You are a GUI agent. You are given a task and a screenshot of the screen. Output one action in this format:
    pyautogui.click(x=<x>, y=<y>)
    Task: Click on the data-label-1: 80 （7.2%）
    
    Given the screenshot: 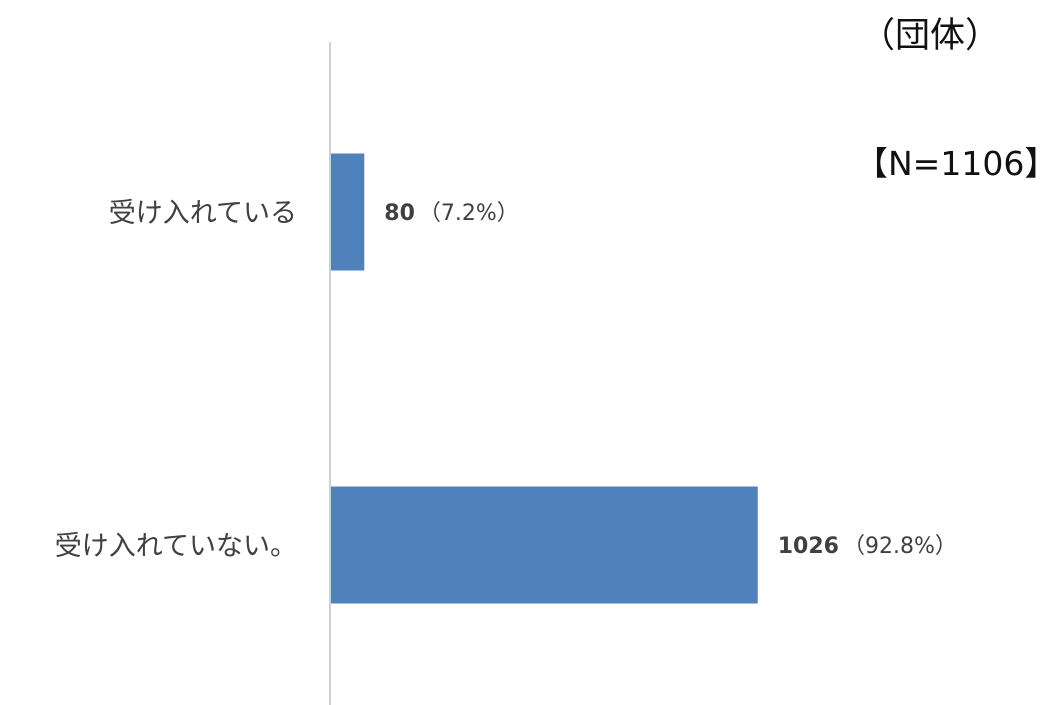 What is the action you would take?
    pyautogui.click(x=451, y=213)
    